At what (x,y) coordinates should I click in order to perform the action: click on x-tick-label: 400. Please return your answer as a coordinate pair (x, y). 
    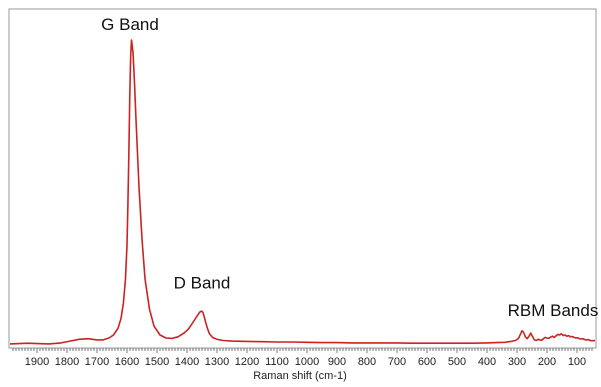
    Looking at the image, I should click on (487, 362).